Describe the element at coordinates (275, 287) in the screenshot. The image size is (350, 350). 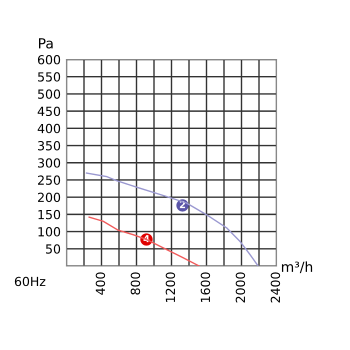
I see `x-tick-label: 2400` at that location.